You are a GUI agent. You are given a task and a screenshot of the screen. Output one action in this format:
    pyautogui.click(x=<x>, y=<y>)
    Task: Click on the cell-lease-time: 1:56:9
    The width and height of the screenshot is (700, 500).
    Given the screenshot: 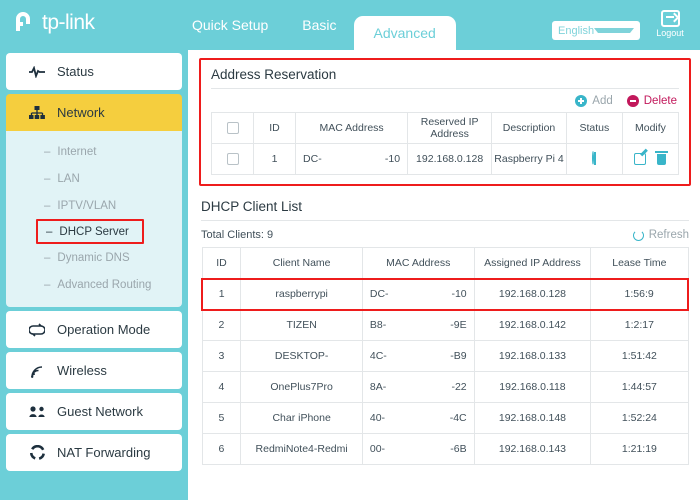 What is the action you would take?
    pyautogui.click(x=640, y=294)
    